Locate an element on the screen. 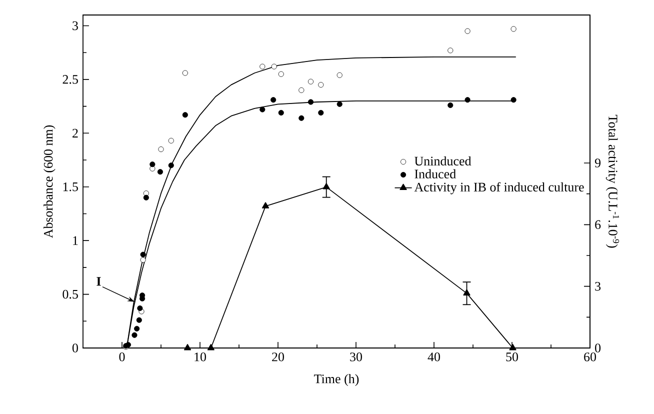 Image resolution: width=654 pixels, height=414 pixels. x-axis-title: Time (h) is located at coordinates (336, 380).